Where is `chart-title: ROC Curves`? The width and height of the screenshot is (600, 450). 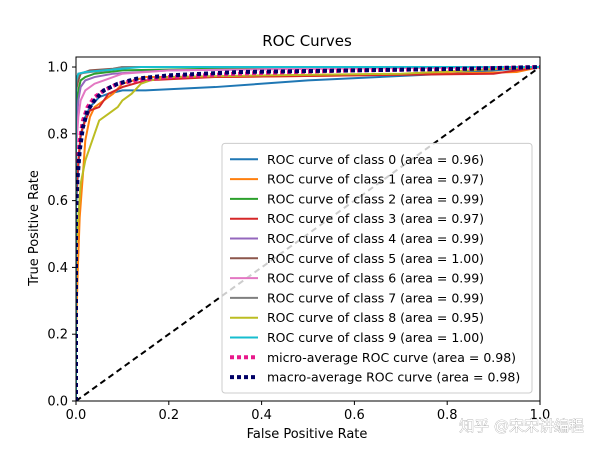
chart-title: ROC Curves is located at coordinates (307, 41).